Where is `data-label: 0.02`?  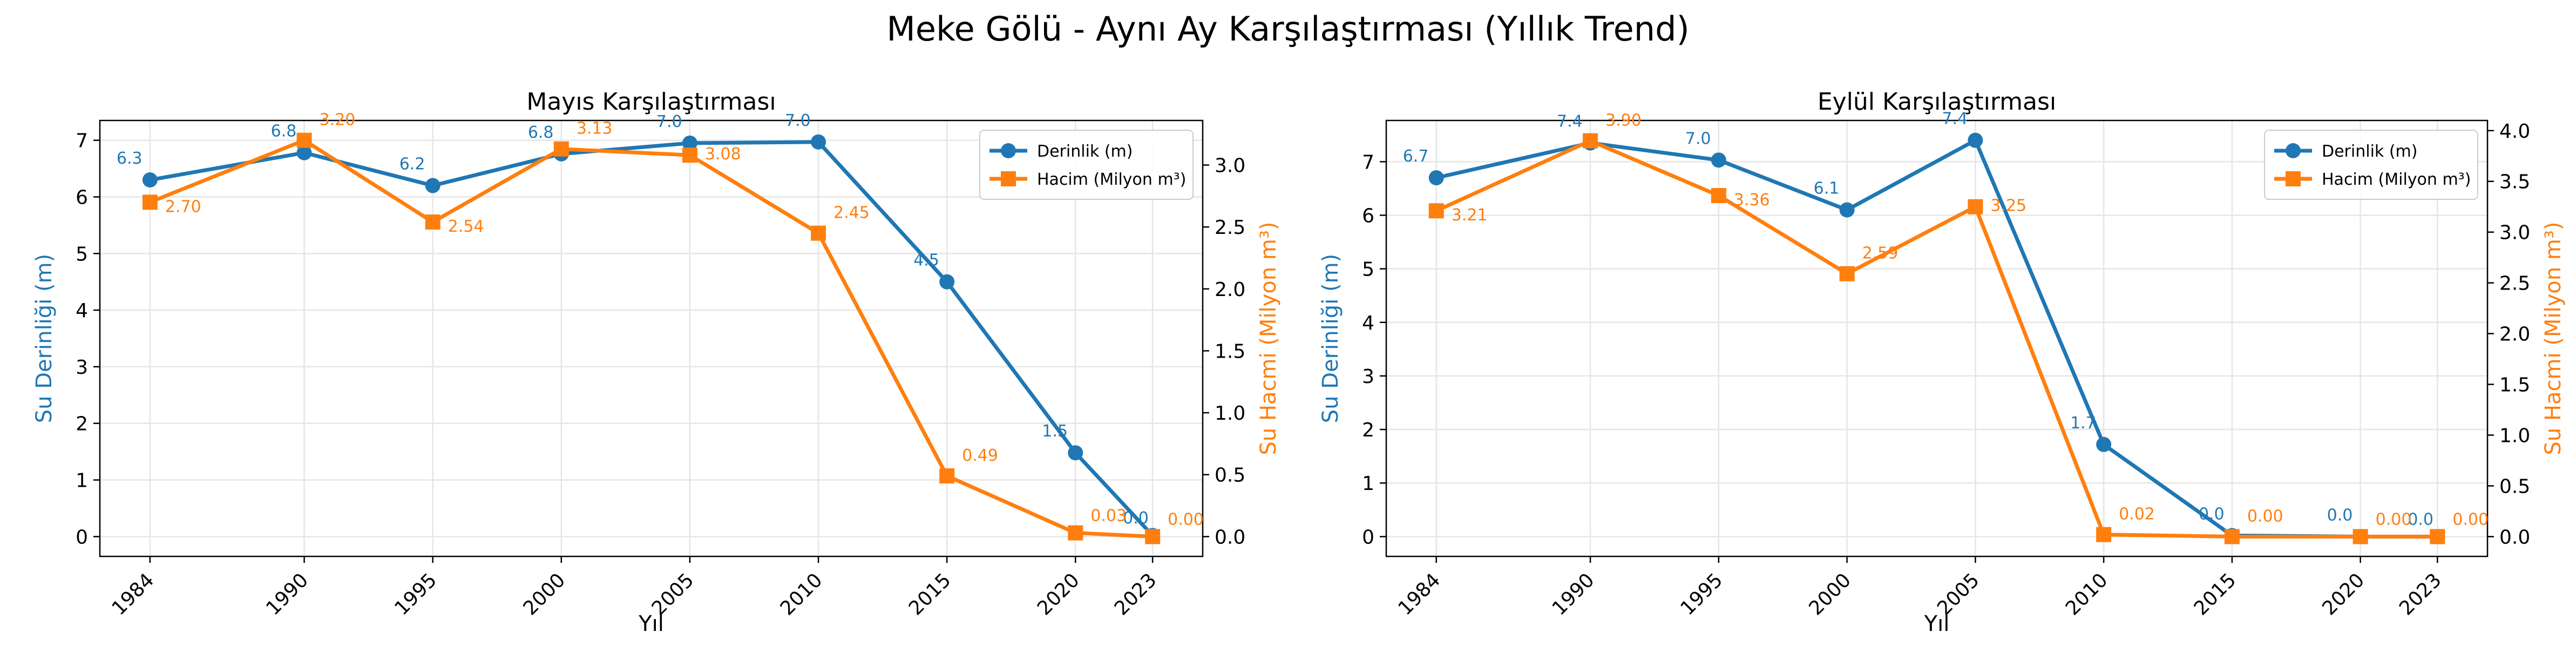
data-label: 0.02 is located at coordinates (2137, 514).